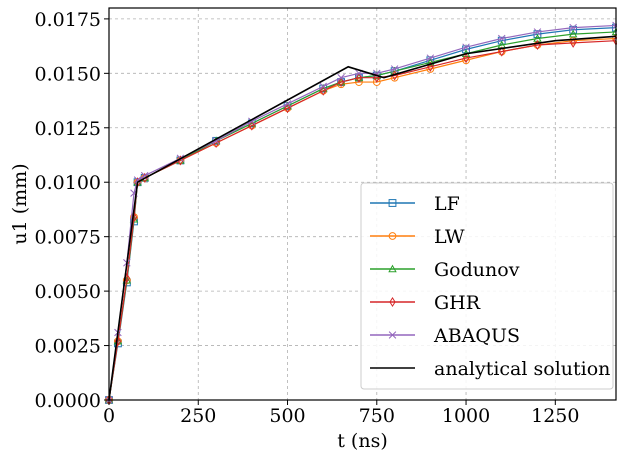  Describe the element at coordinates (362, 441) in the screenshot. I see `x-axis-label: t (ns)` at that location.